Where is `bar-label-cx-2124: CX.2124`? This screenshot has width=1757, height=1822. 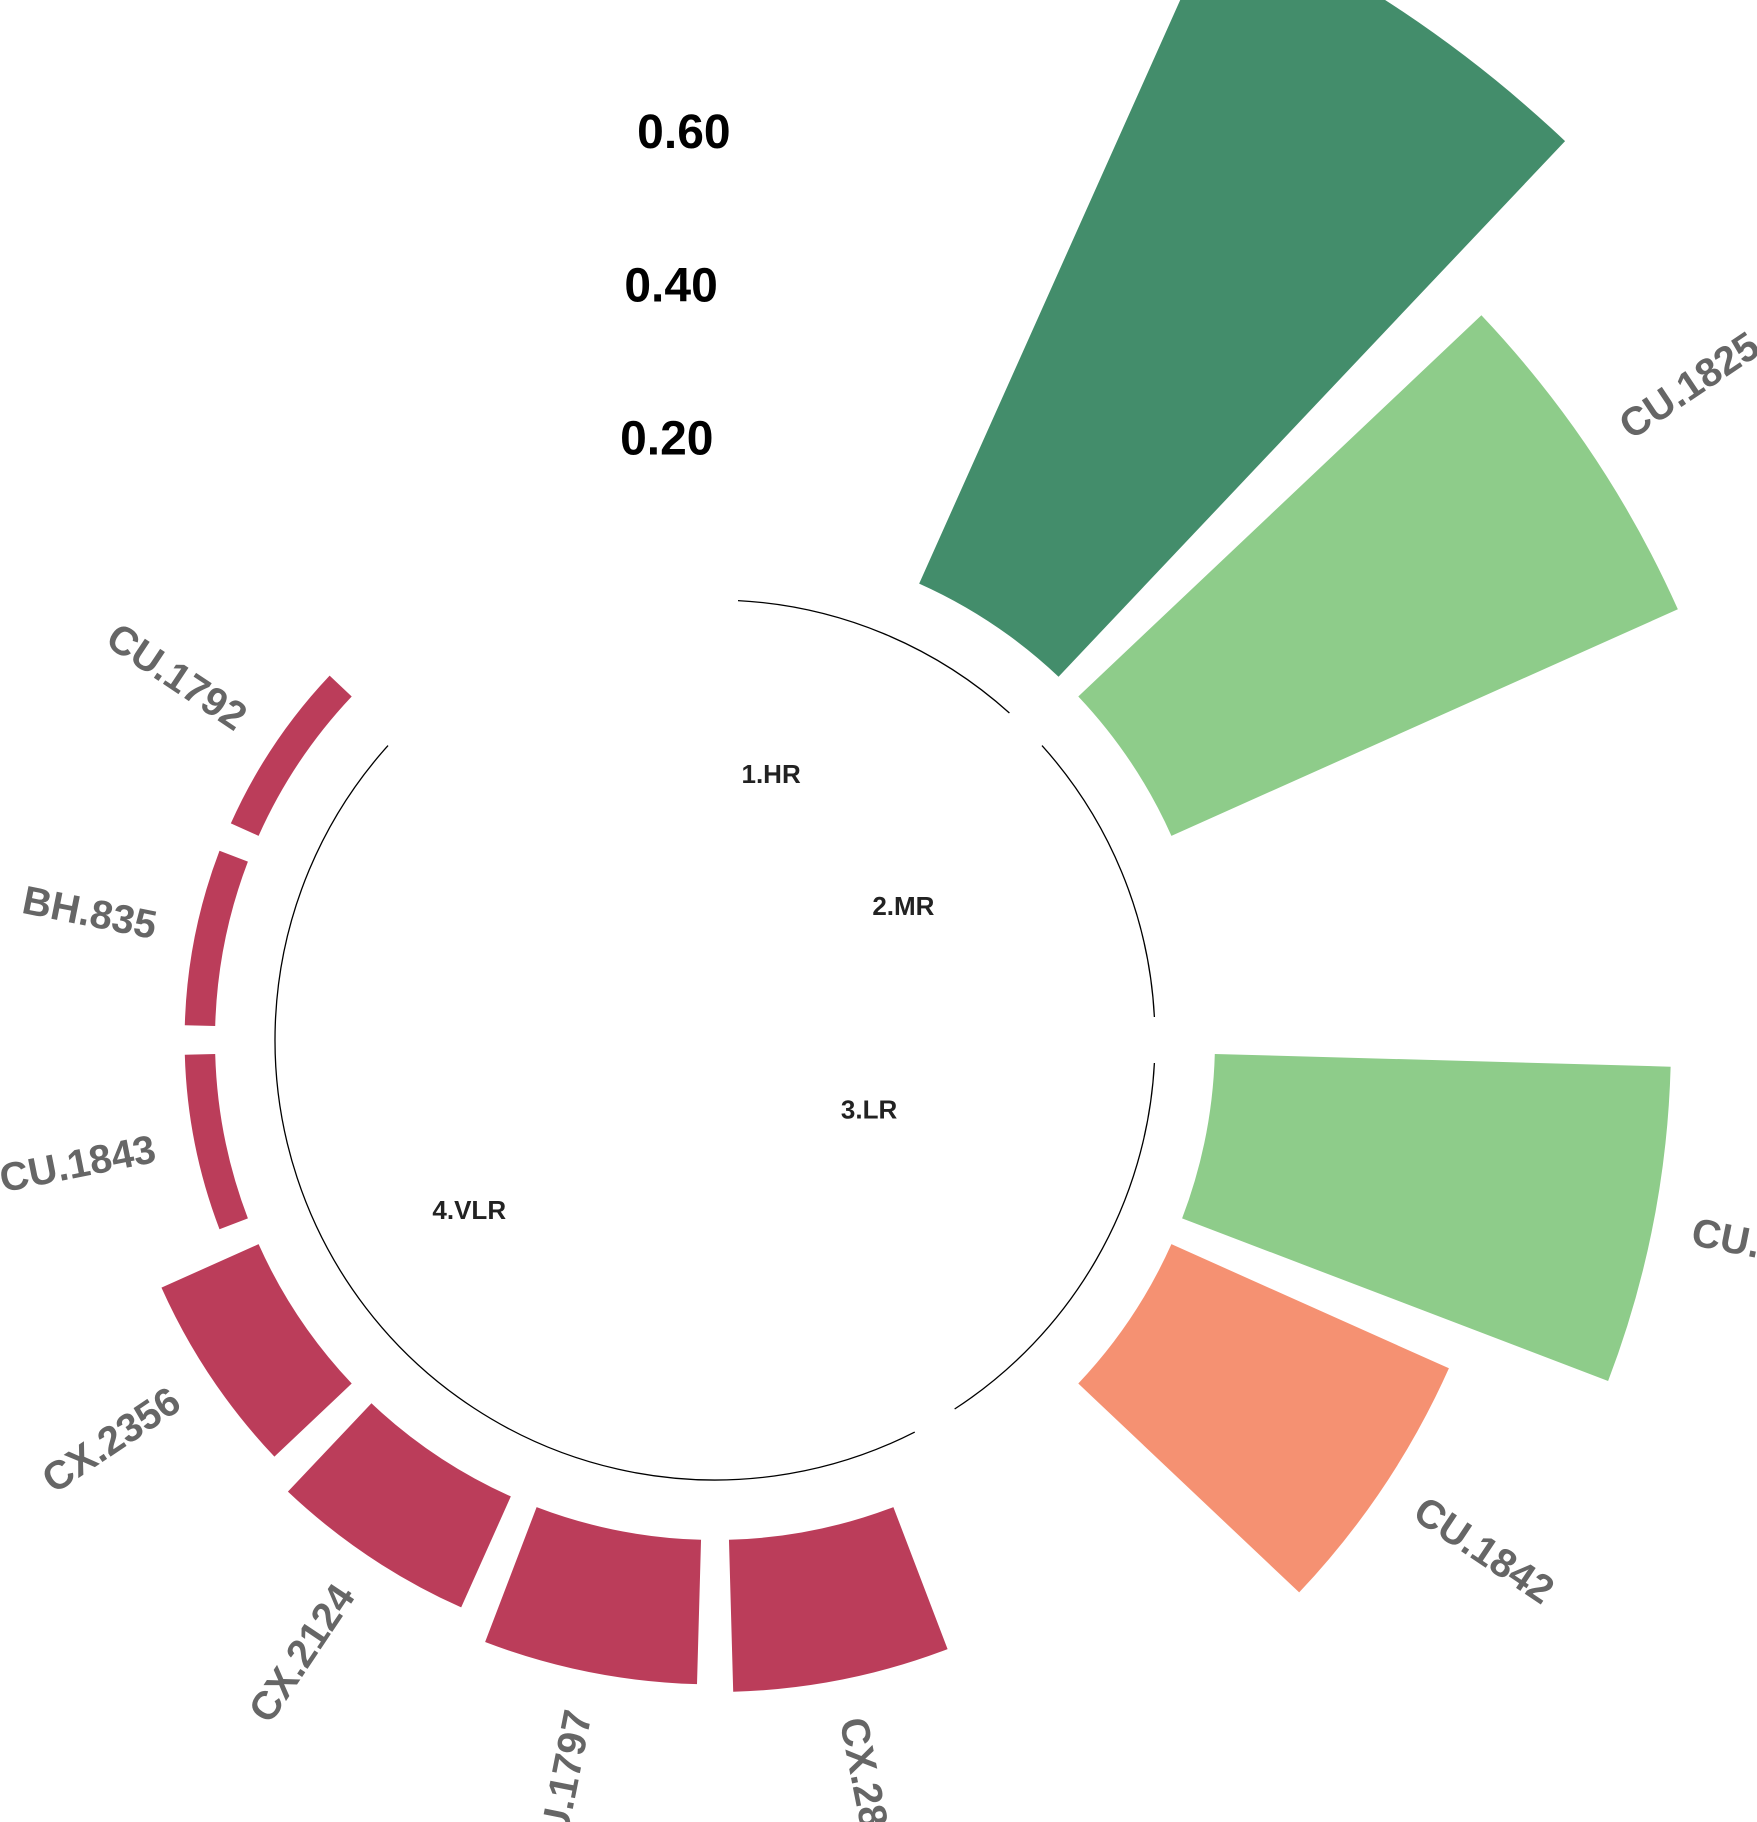 bar-label-cx-2124: CX.2124 is located at coordinates (302, 1653).